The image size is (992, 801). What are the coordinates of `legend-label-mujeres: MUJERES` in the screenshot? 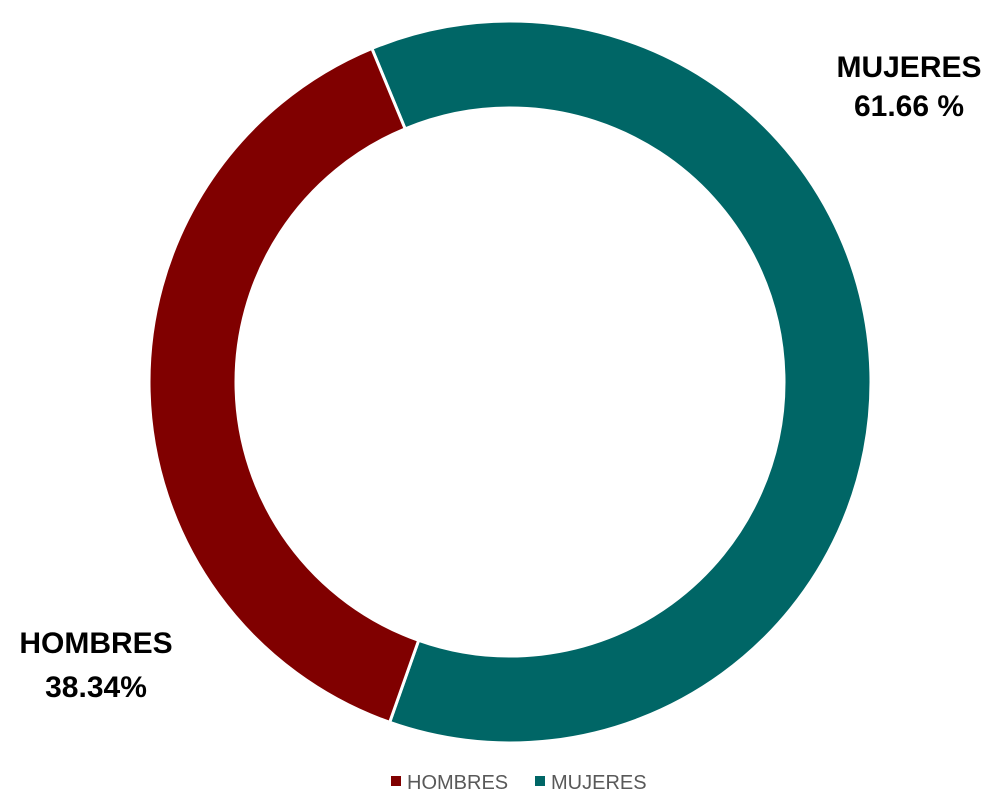 It's located at (599, 783).